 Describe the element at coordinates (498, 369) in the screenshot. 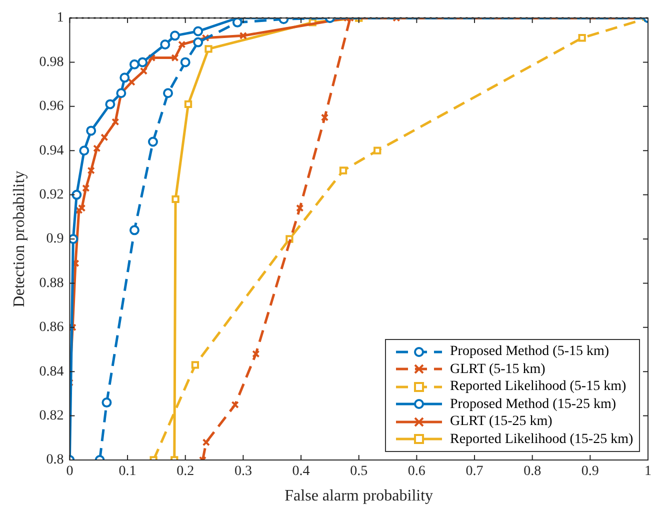

I see `legend-label: GLRT (5-15 km)` at that location.